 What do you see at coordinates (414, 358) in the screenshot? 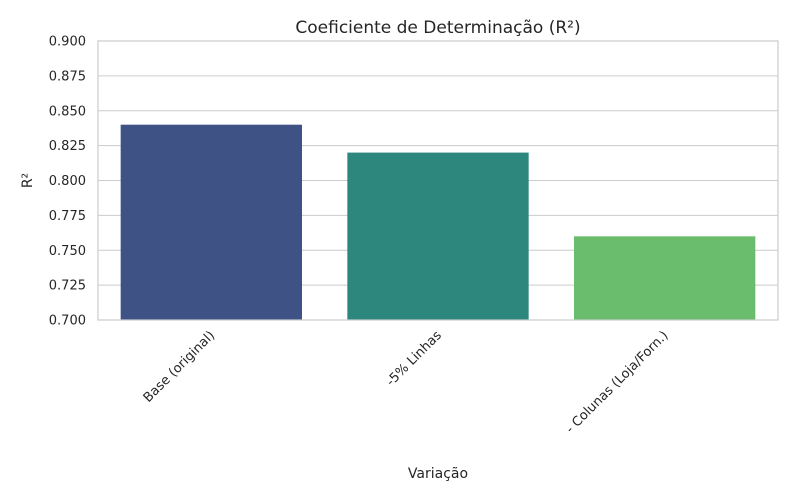
I see `x-tick-label: -5% Linhas` at bounding box center [414, 358].